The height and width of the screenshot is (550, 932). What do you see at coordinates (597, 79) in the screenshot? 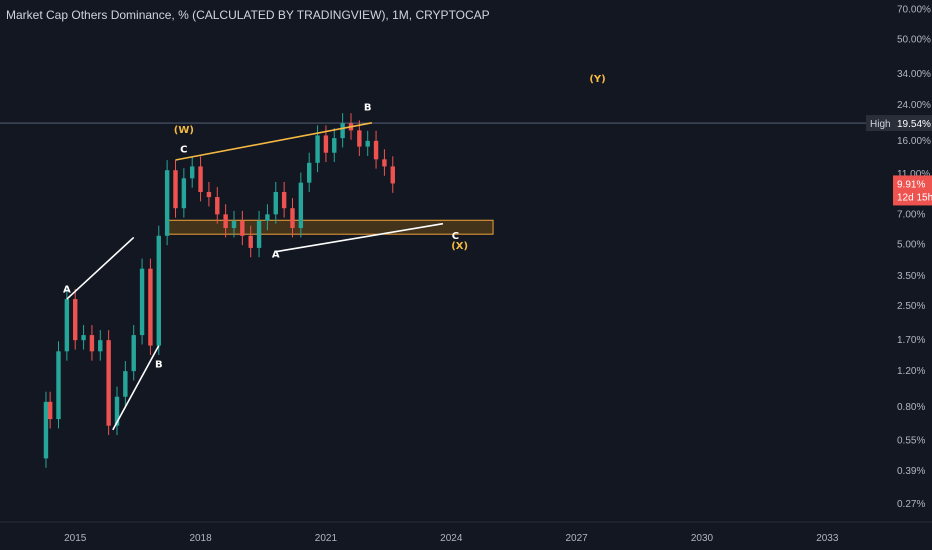
I see `wave-label: (Y)` at bounding box center [597, 79].